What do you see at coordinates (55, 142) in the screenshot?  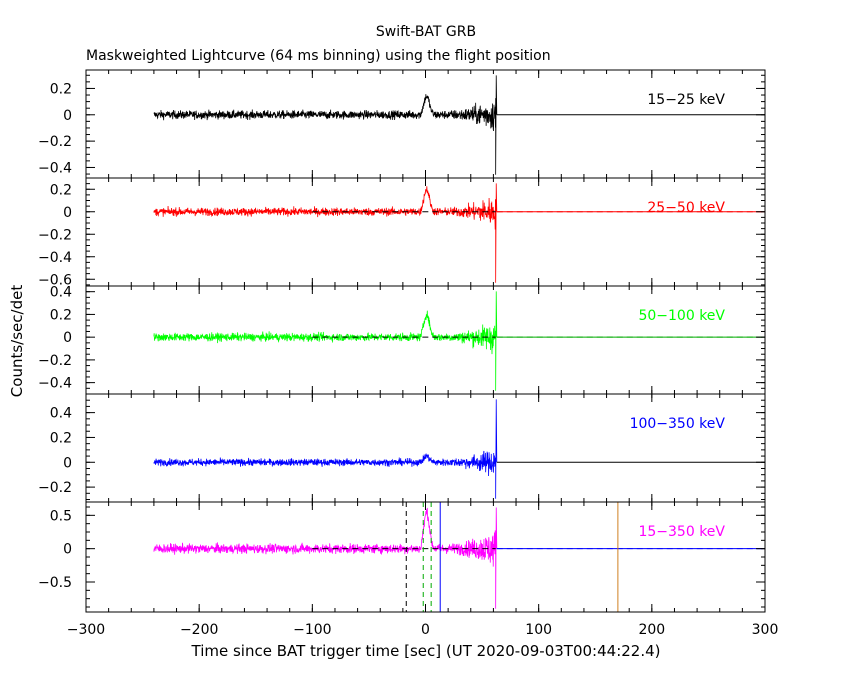 I see `ytick-label-1-3: −0.2` at bounding box center [55, 142].